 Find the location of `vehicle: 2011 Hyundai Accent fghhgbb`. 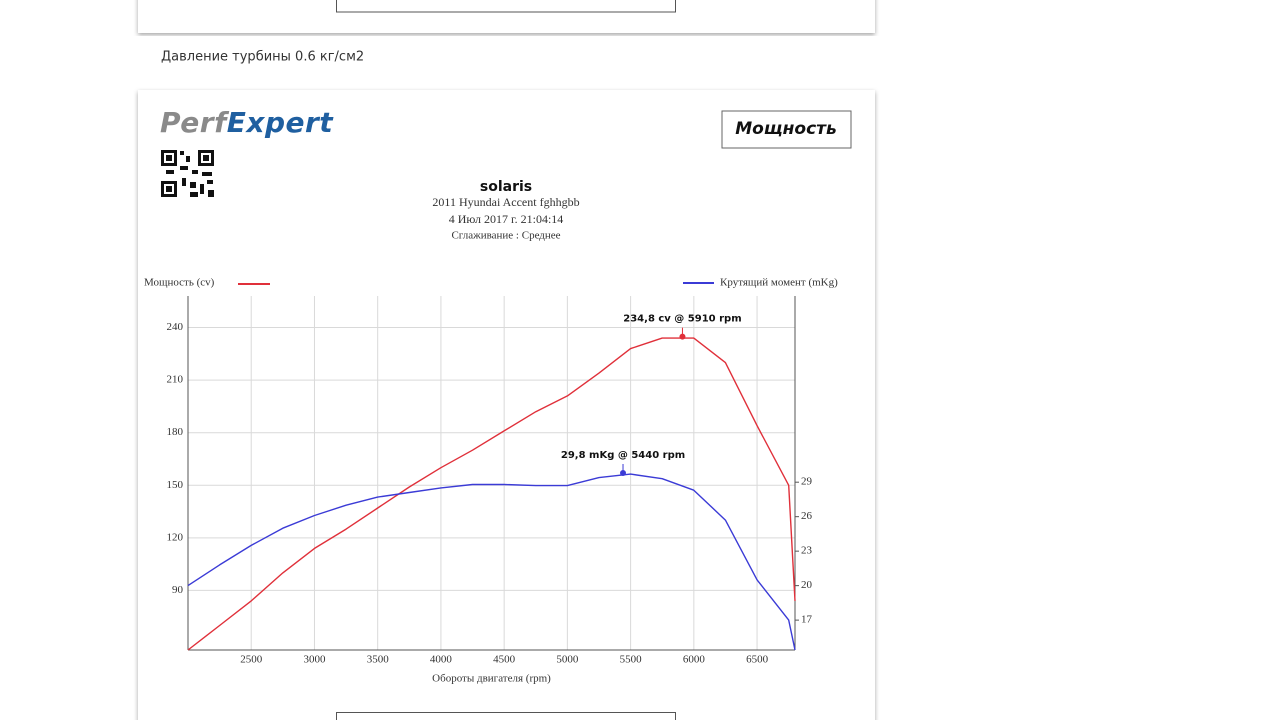

vehicle: 2011 Hyundai Accent fghhgbb is located at coordinates (505, 202).